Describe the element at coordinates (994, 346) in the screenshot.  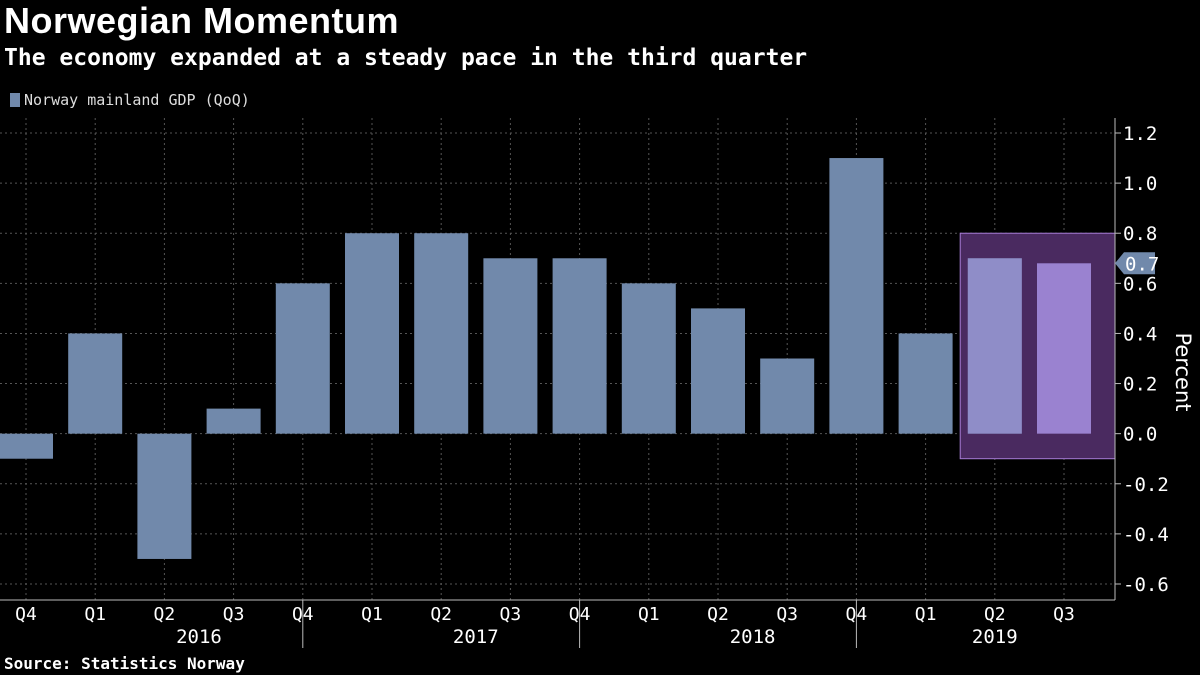
I see `bar-highlight-overlay` at that location.